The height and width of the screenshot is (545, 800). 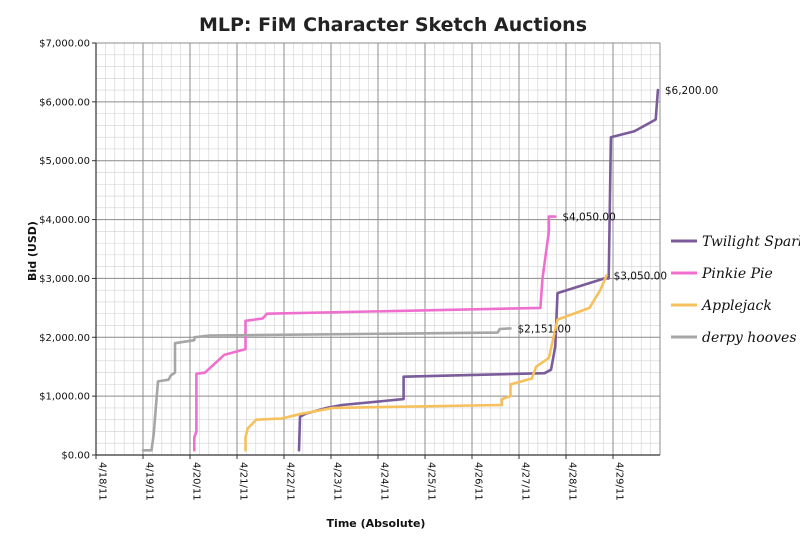 What do you see at coordinates (64, 397) in the screenshot?
I see `y-tick-label: $1,000.00` at bounding box center [64, 397].